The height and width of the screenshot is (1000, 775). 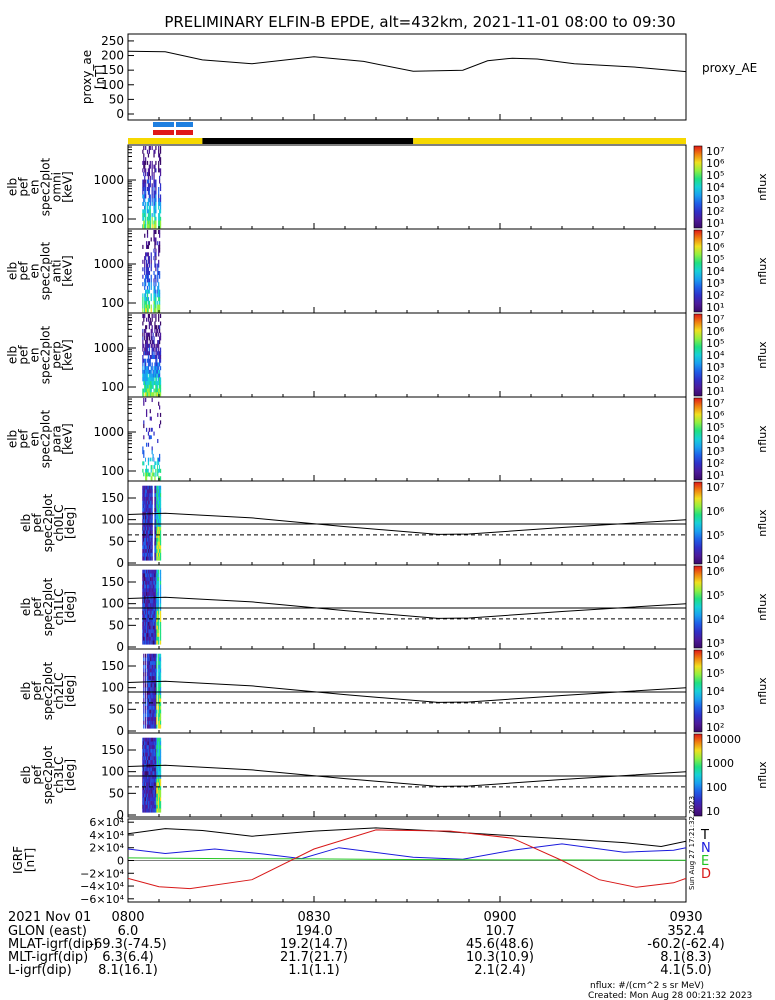 I want to click on glon-value: 10.7, so click(x=500, y=931).